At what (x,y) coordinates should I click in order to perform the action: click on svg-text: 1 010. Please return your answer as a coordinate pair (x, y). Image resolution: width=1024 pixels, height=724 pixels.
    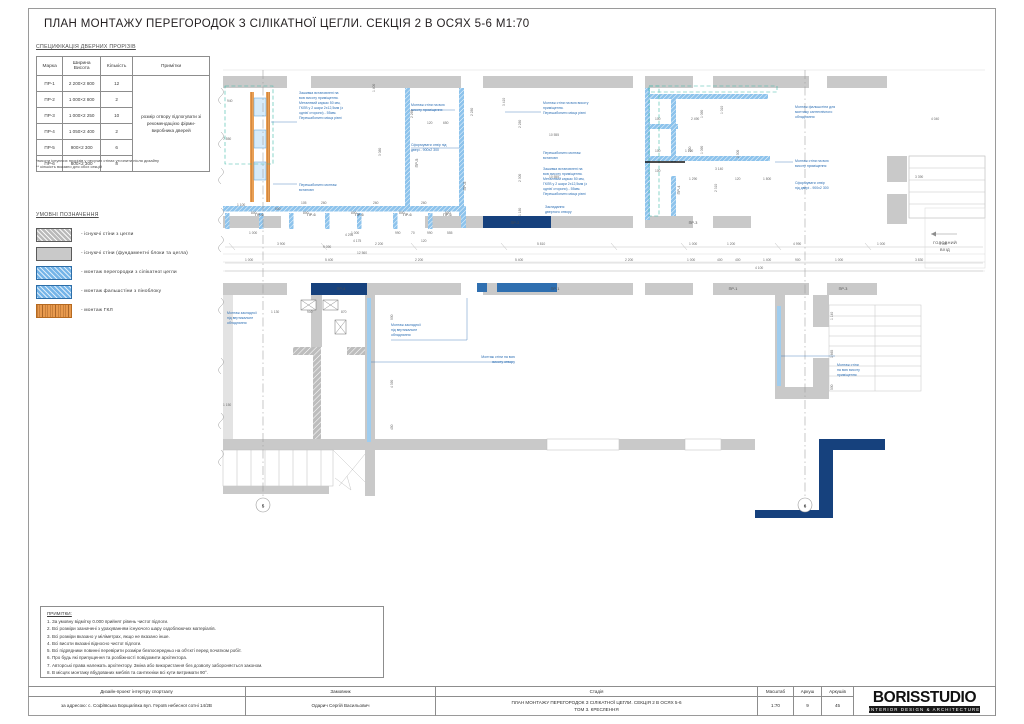
    Looking at the image, I should click on (722, 110).